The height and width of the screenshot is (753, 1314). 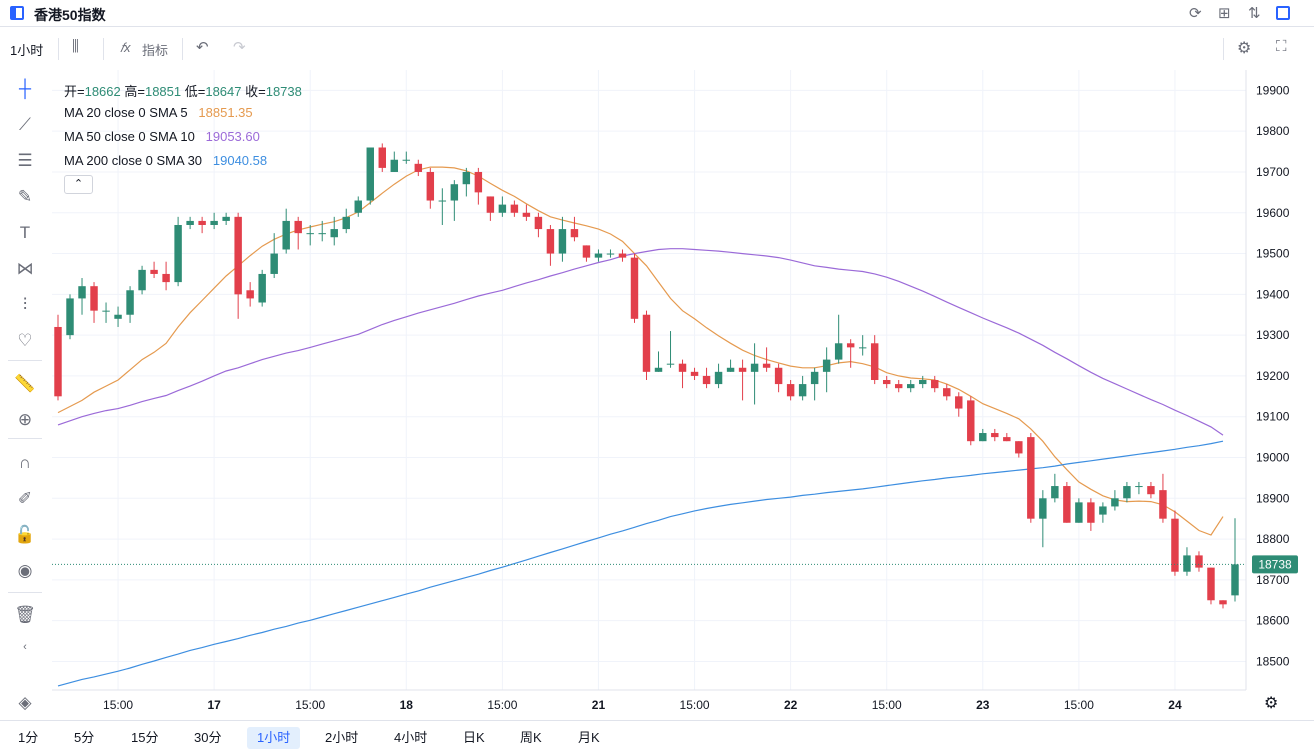 I want to click on timeframe-day: 日K, so click(x=474, y=737).